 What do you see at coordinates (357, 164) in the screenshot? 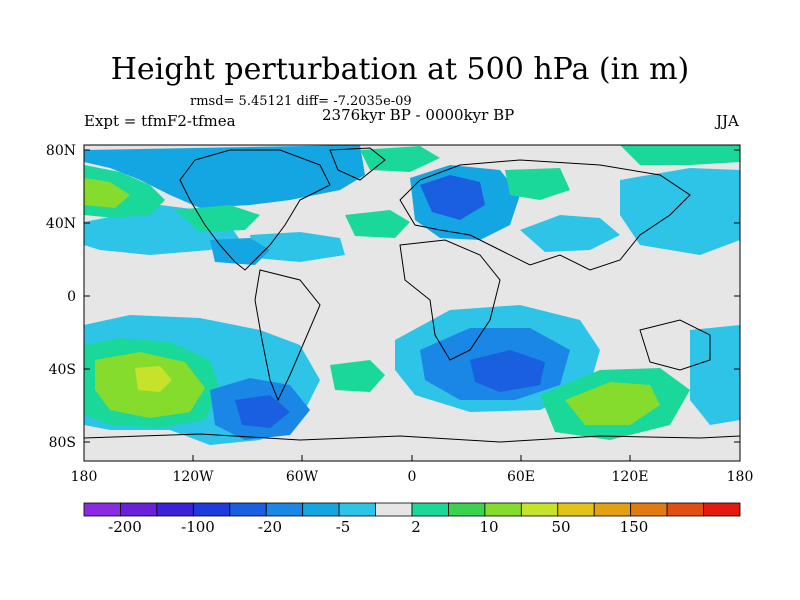
I see `coast-greenland` at bounding box center [357, 164].